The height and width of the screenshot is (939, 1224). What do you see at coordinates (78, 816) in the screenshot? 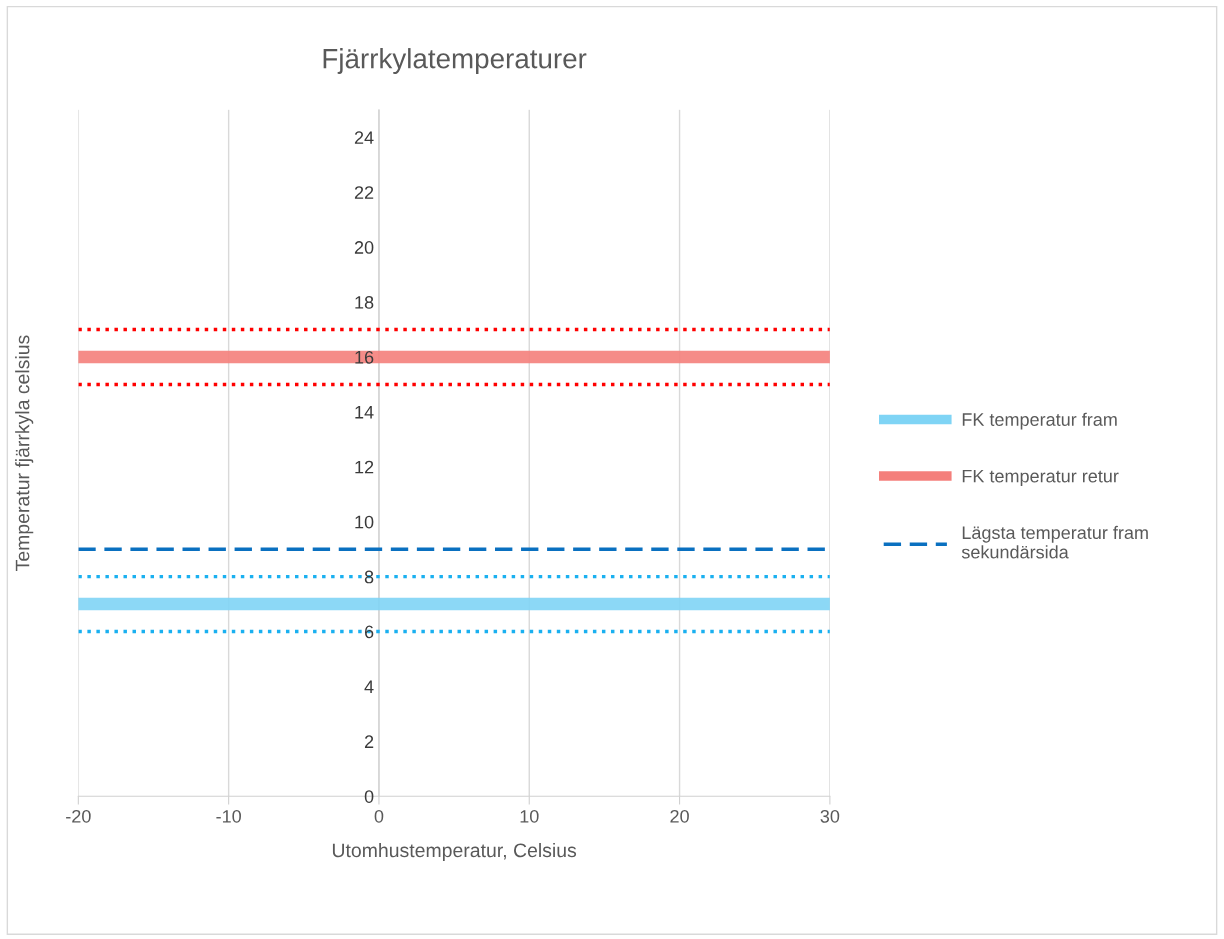
I see `x-tick-label: -20` at bounding box center [78, 816].